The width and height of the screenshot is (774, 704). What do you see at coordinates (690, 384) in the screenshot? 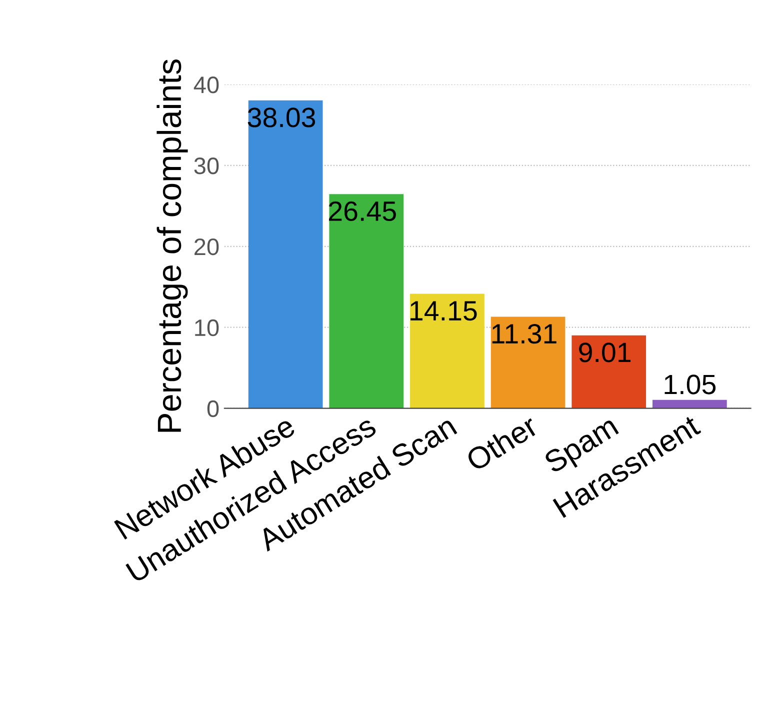
I see `data-label: 1.05` at bounding box center [690, 384].